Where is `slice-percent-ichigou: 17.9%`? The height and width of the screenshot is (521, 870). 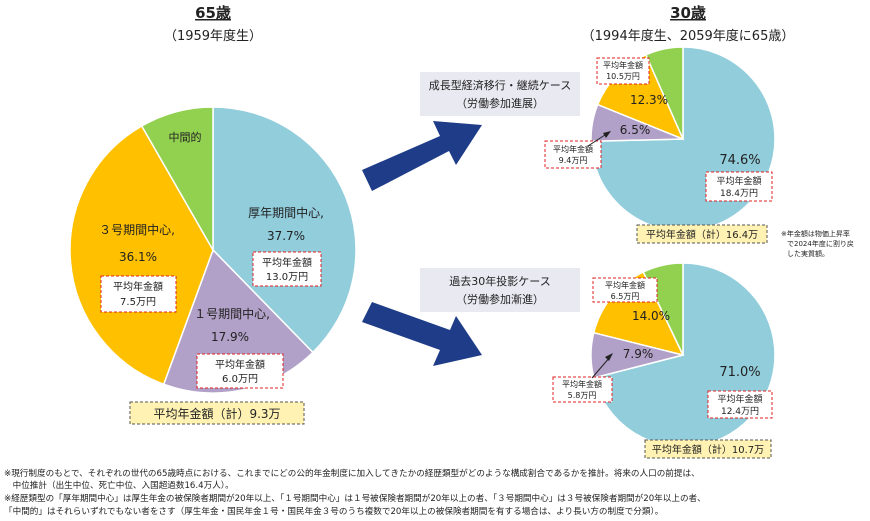
slice-percent-ichigou: 17.9% is located at coordinates (230, 337).